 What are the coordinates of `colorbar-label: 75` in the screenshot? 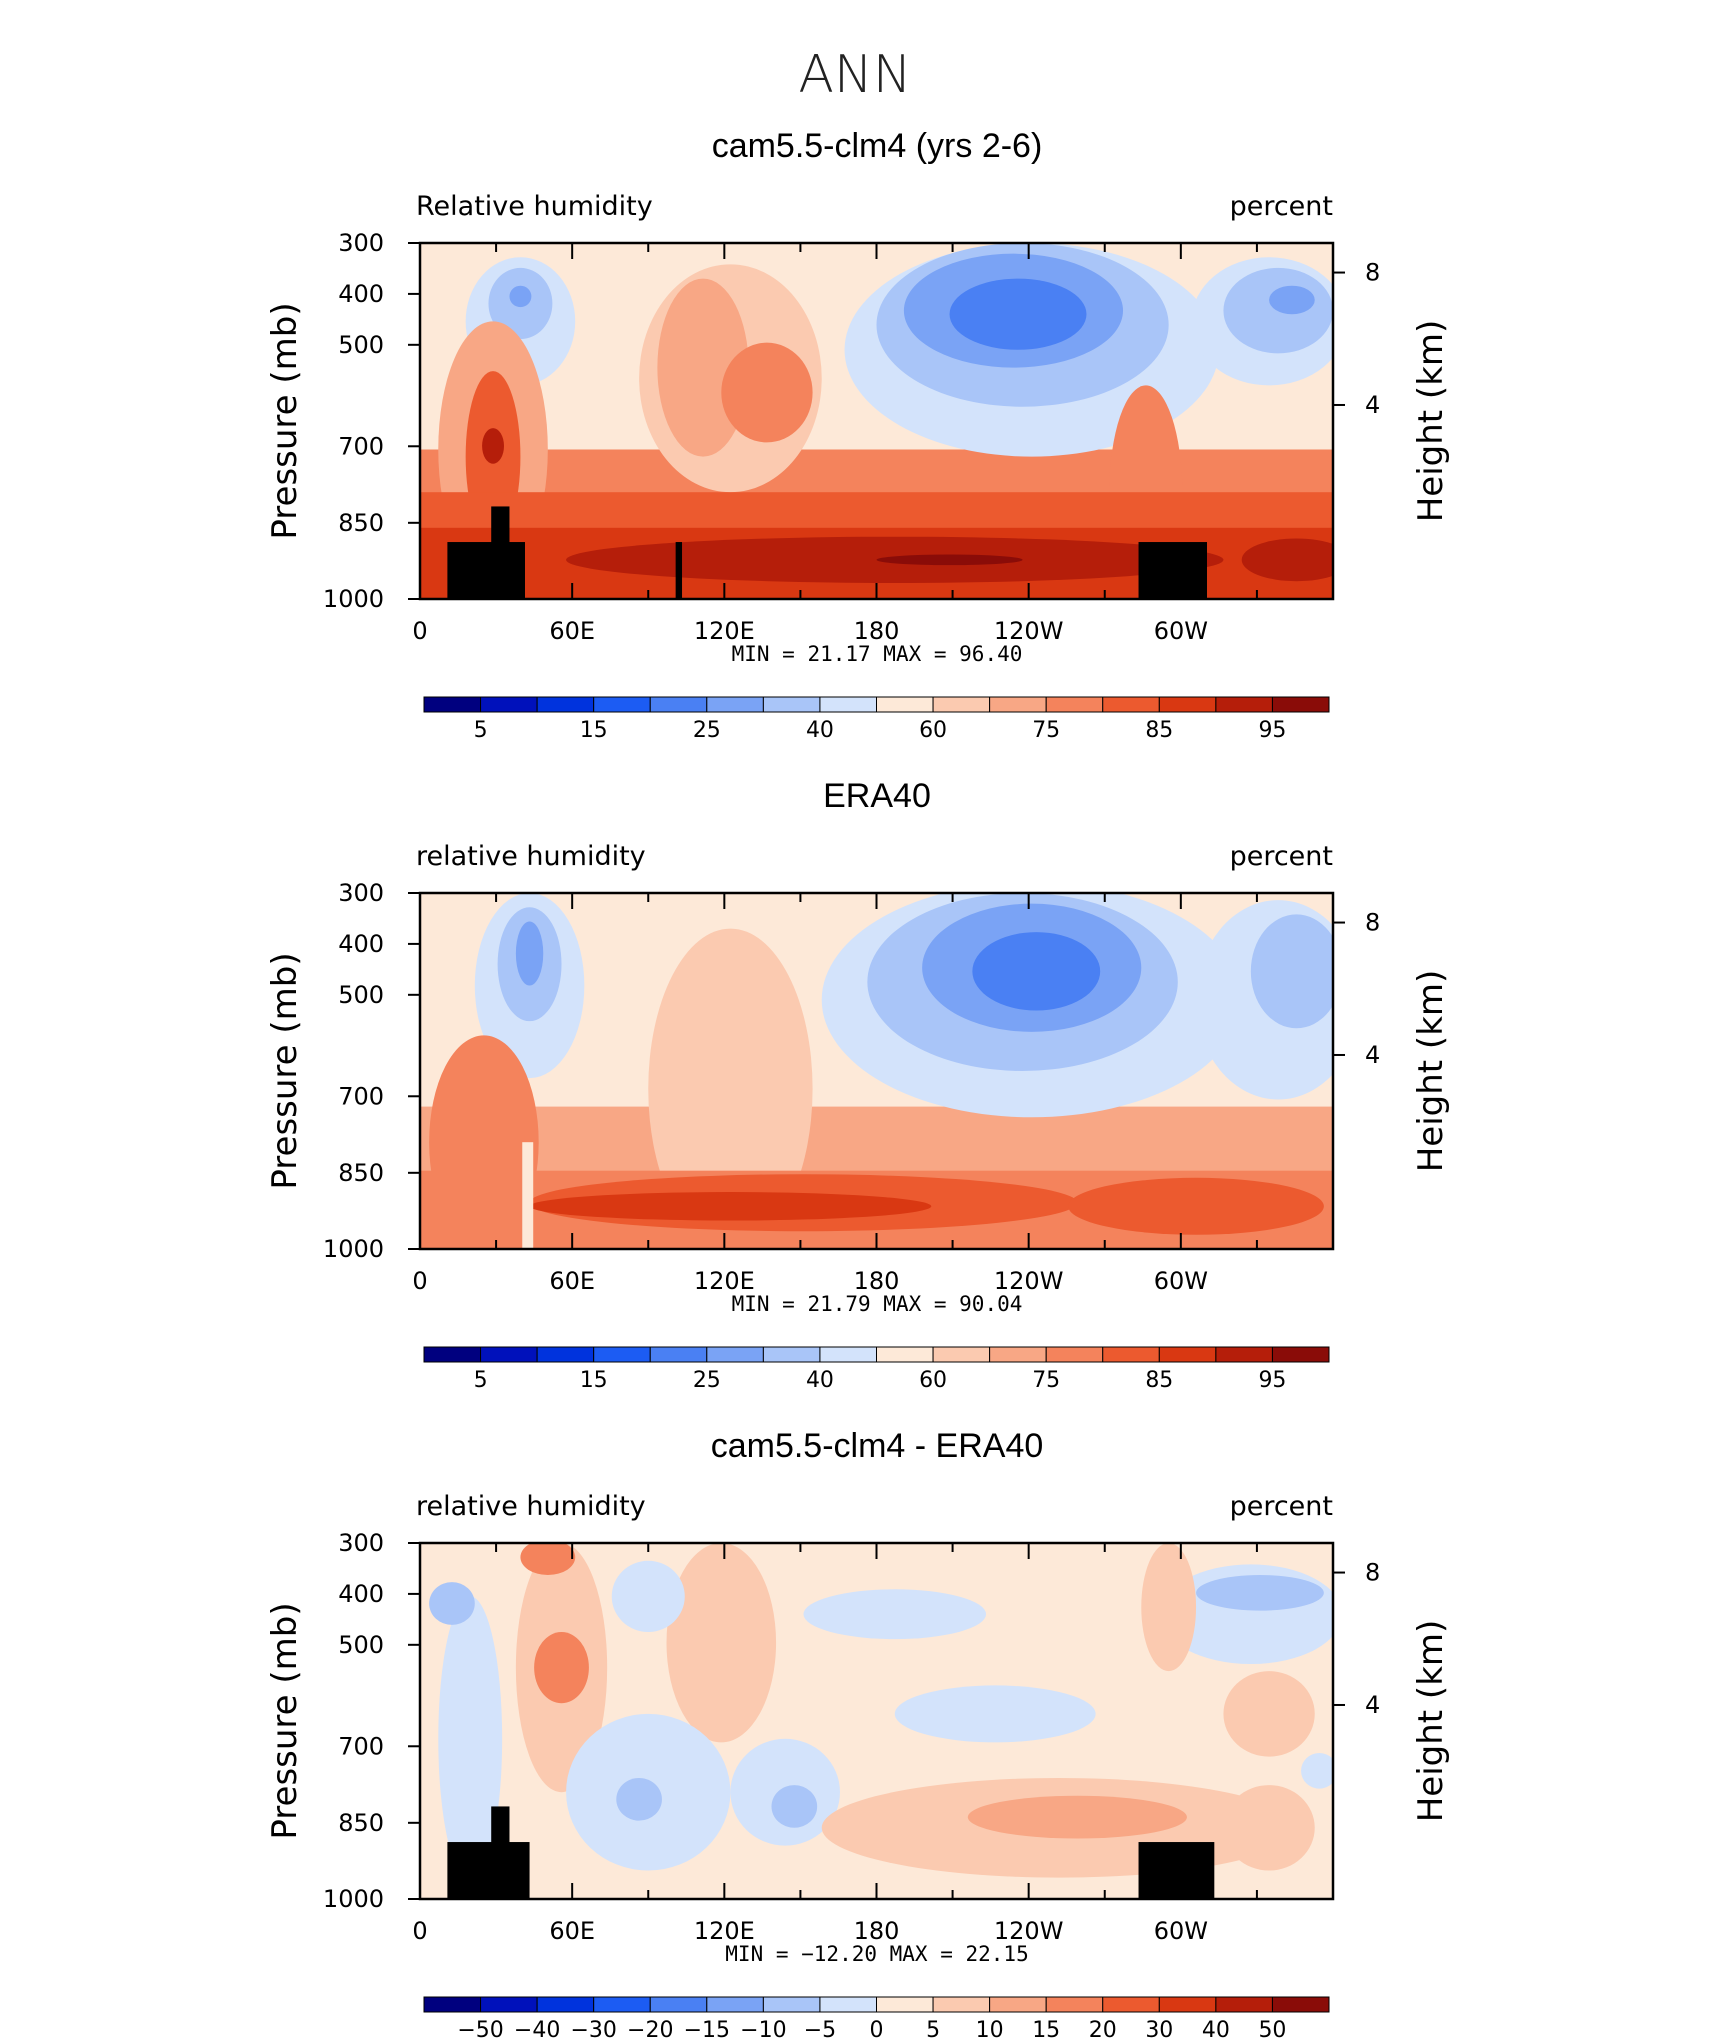 It's located at (1046, 1380).